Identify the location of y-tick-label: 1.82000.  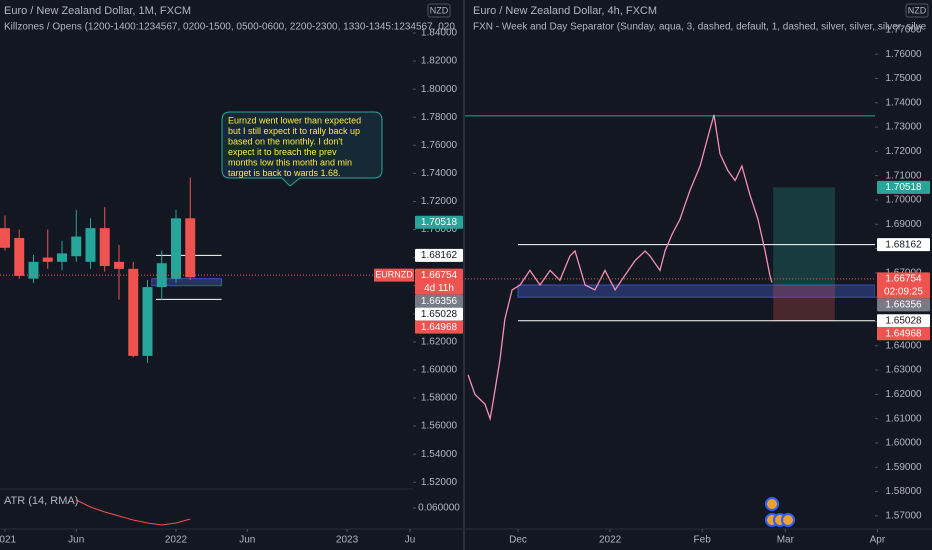
(439, 61).